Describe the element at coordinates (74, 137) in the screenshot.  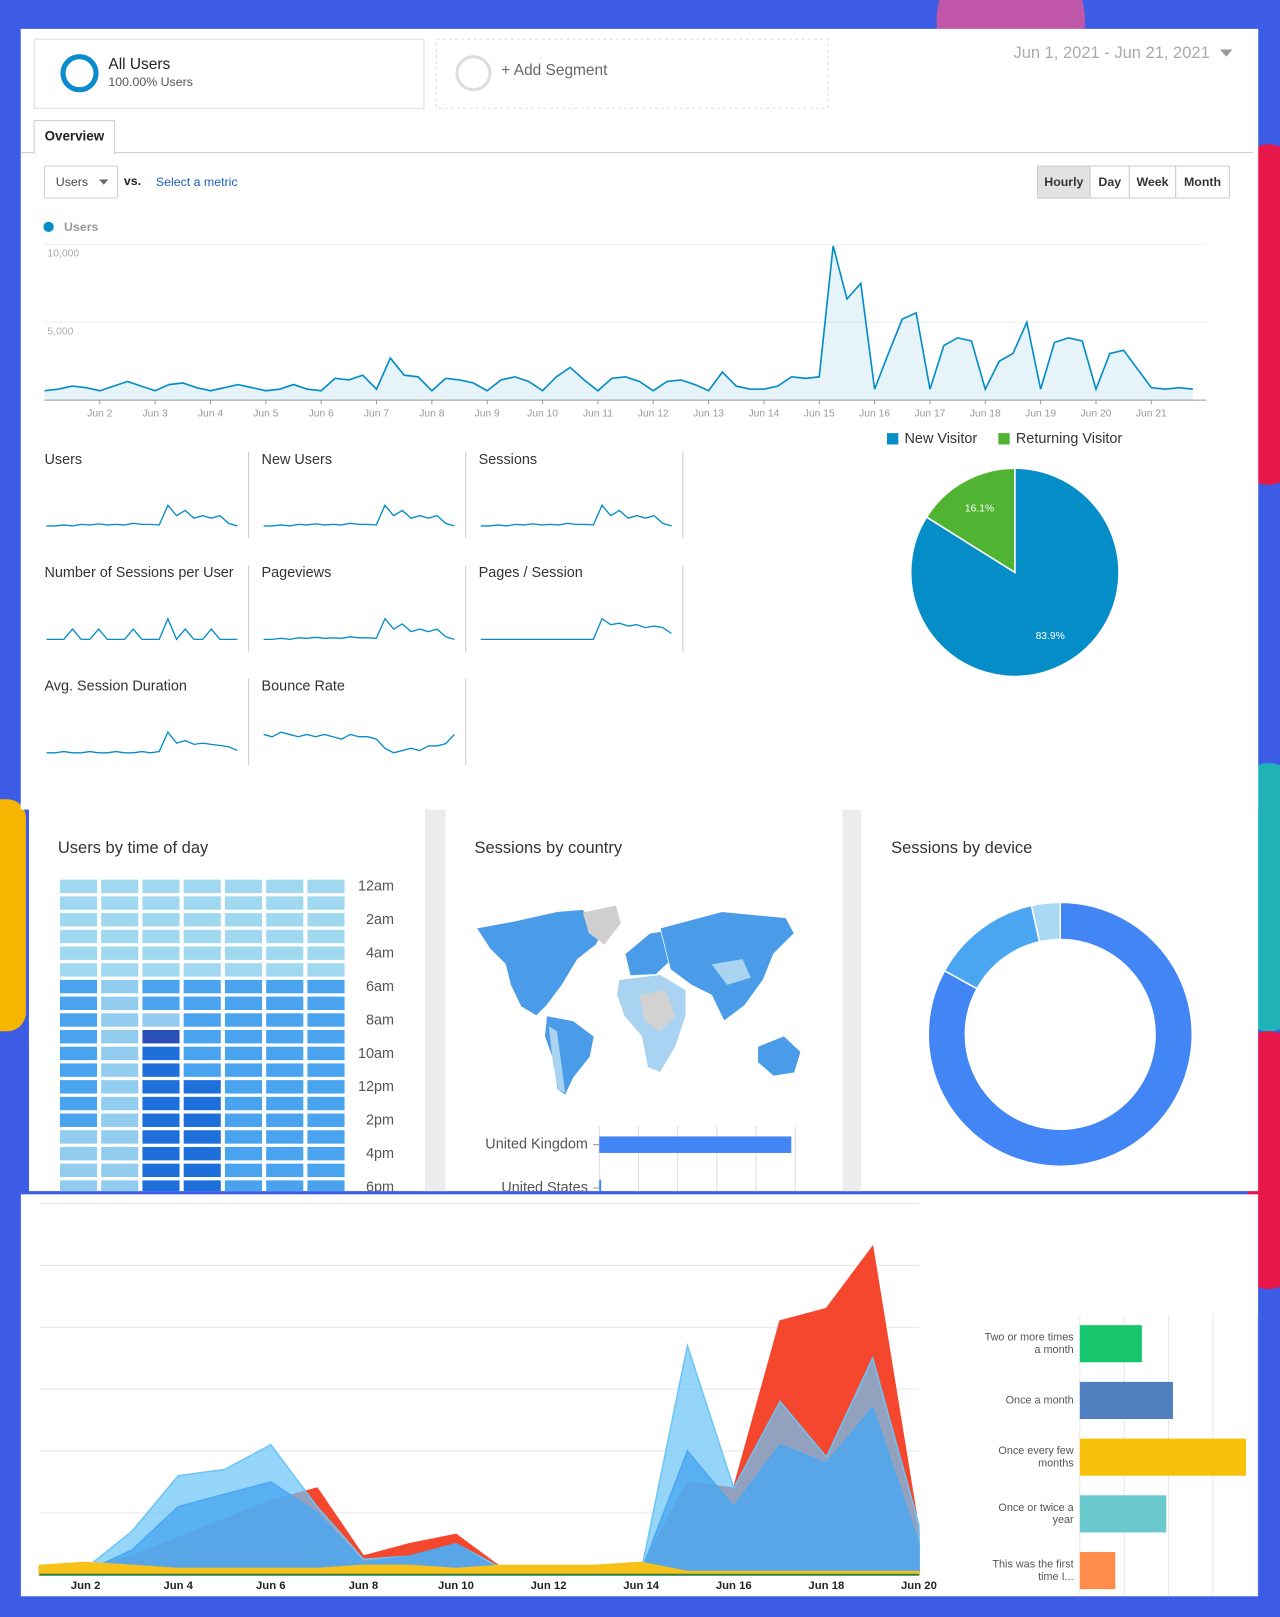
I see `tab` at that location.